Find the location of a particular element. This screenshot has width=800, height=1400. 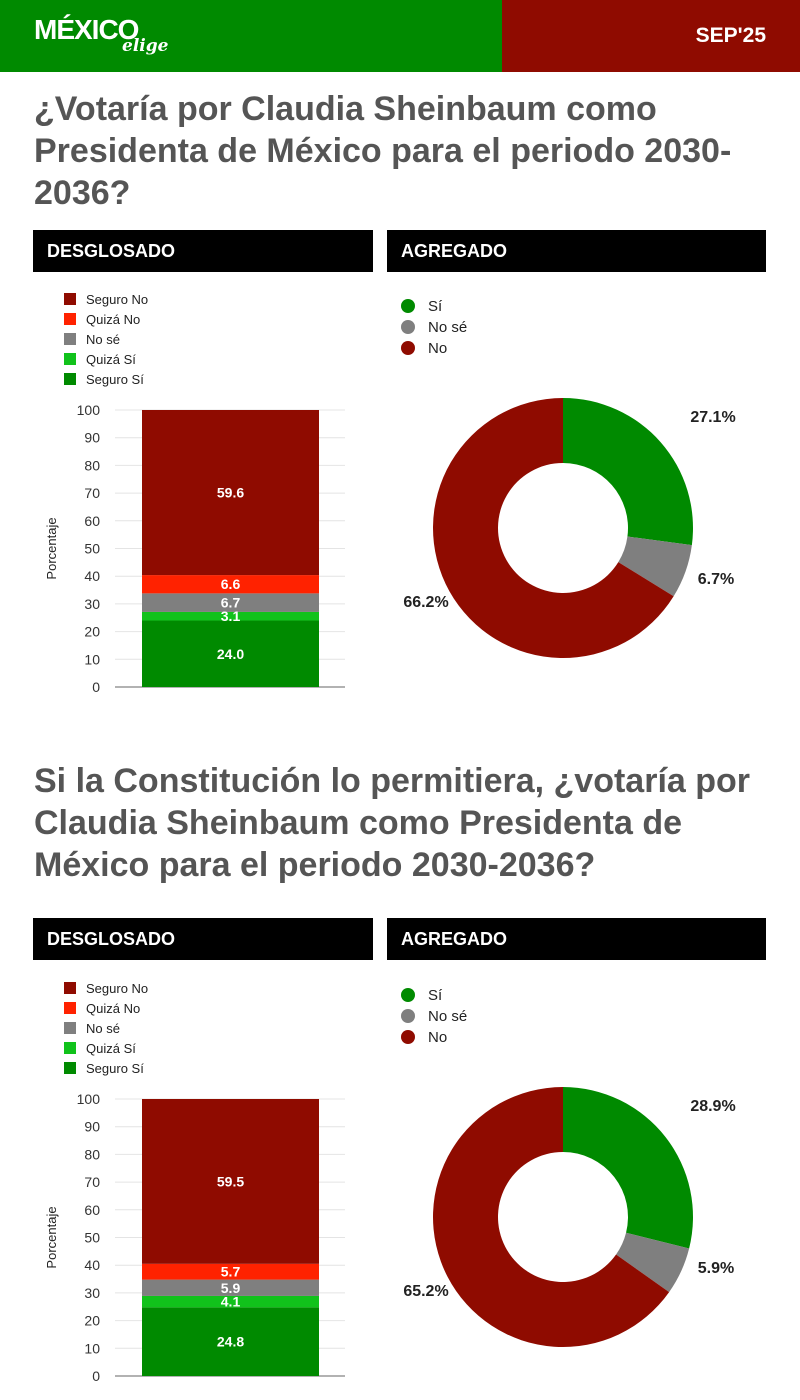

section-header-desglosado-2: DESGLOSADO is located at coordinates (203, 939).